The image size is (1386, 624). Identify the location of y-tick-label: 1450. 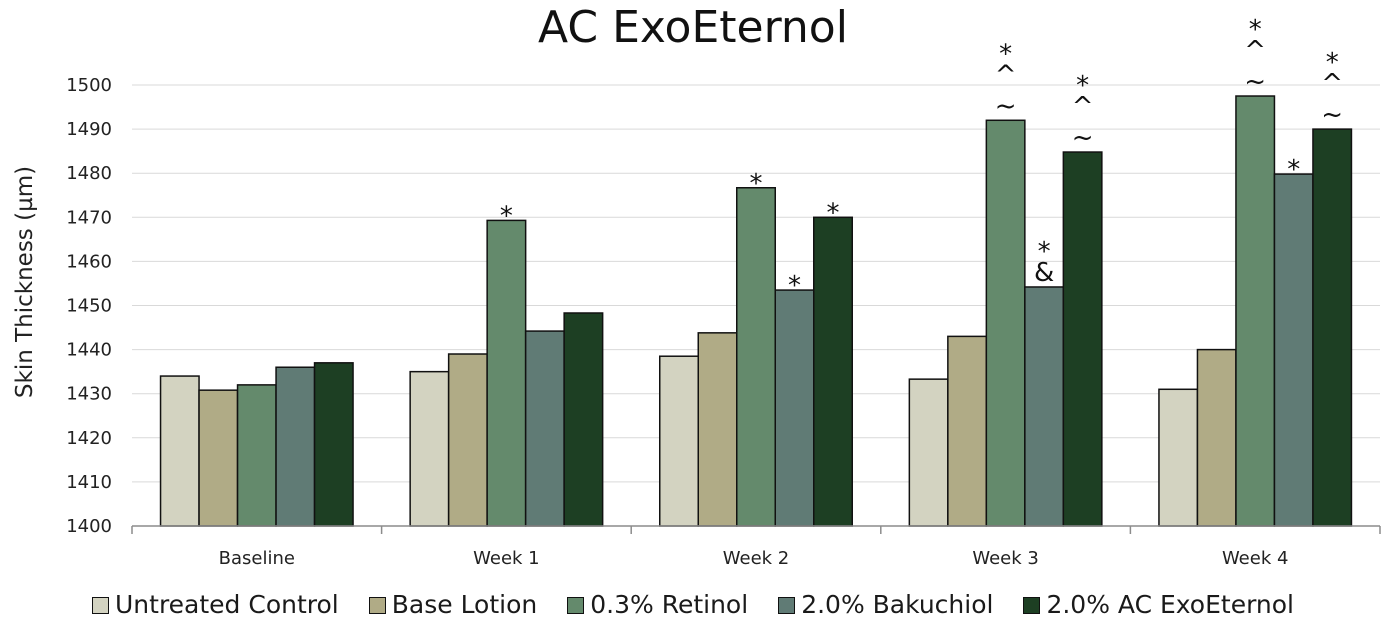
(89, 306).